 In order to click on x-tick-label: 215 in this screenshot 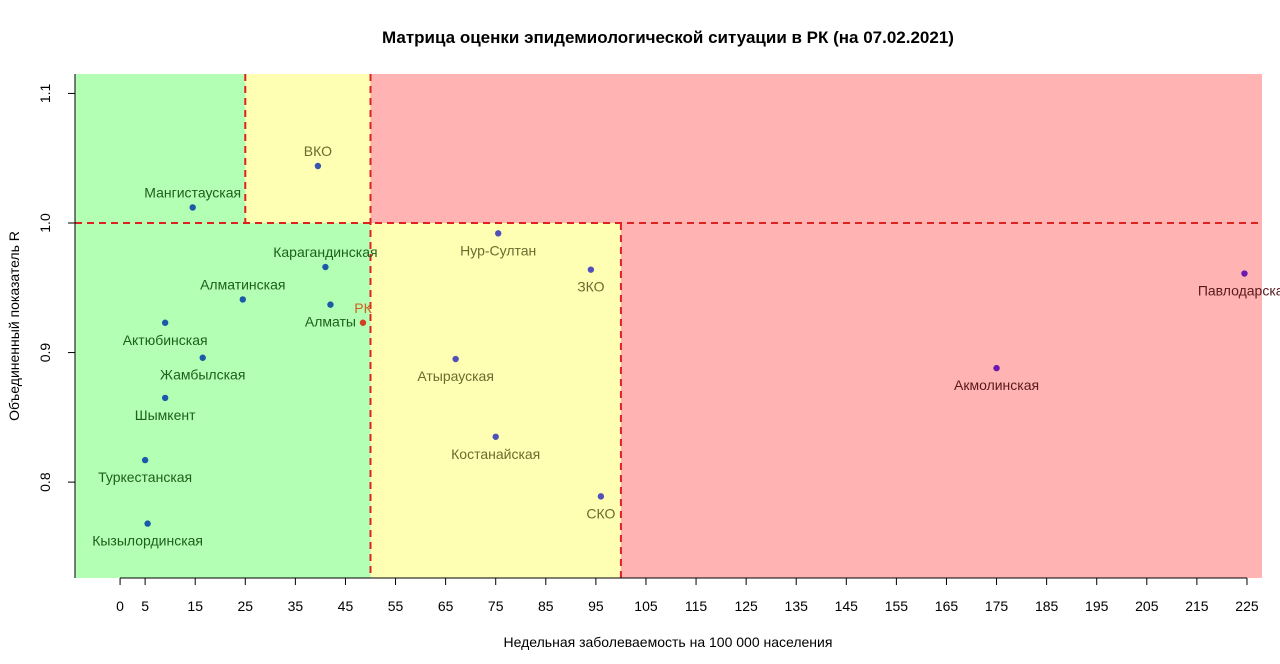, I will do `click(1197, 606)`.